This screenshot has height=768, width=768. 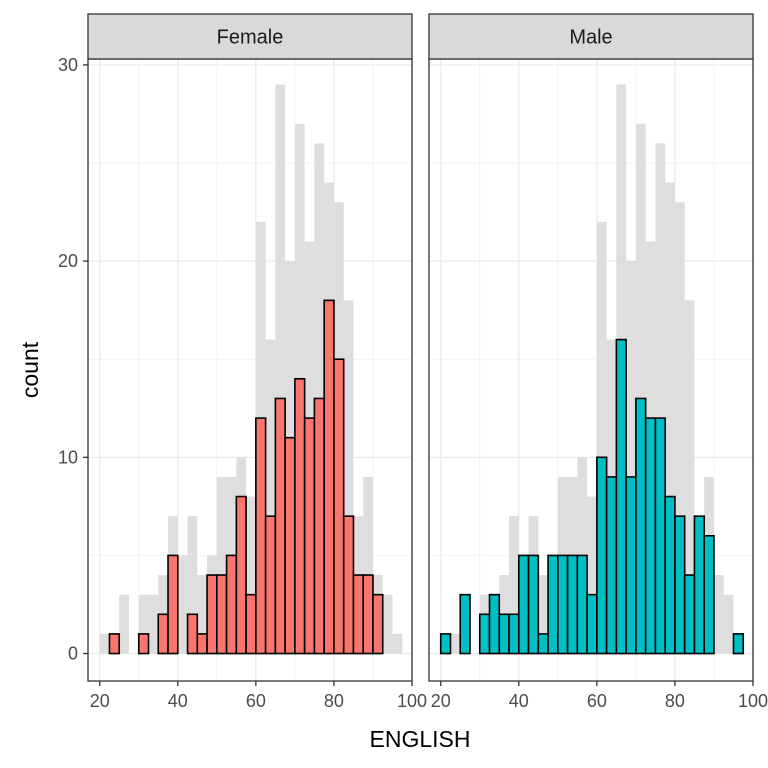 What do you see at coordinates (73, 654) in the screenshot?
I see `y-tick-label: 0` at bounding box center [73, 654].